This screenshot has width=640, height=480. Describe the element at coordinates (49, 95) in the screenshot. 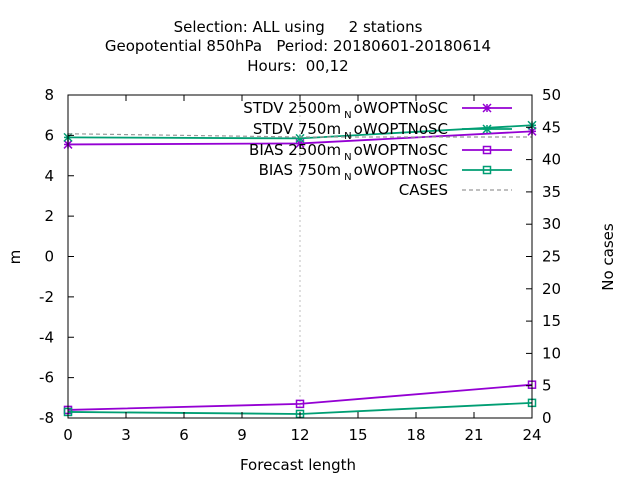

I see `y-tick-label: 8` at that location.